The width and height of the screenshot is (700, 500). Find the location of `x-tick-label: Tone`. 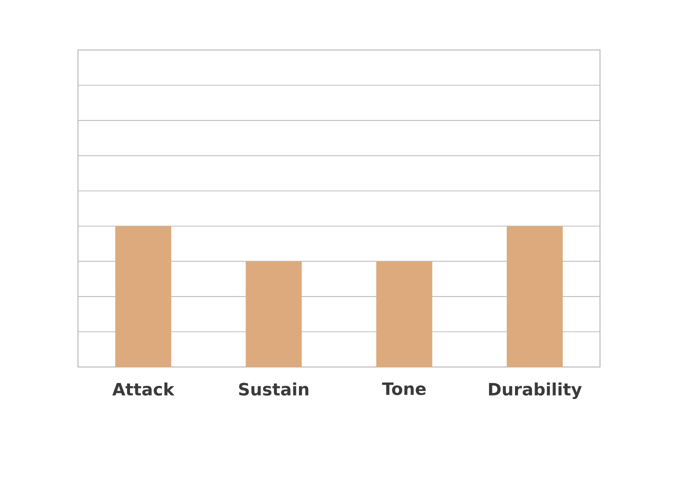

x-tick-label: Tone is located at coordinates (404, 389).